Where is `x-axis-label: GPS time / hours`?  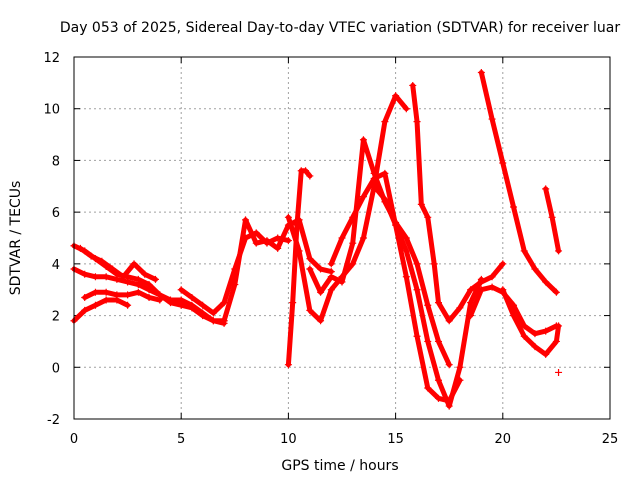
x-axis-label: GPS time / hours is located at coordinates (339, 466).